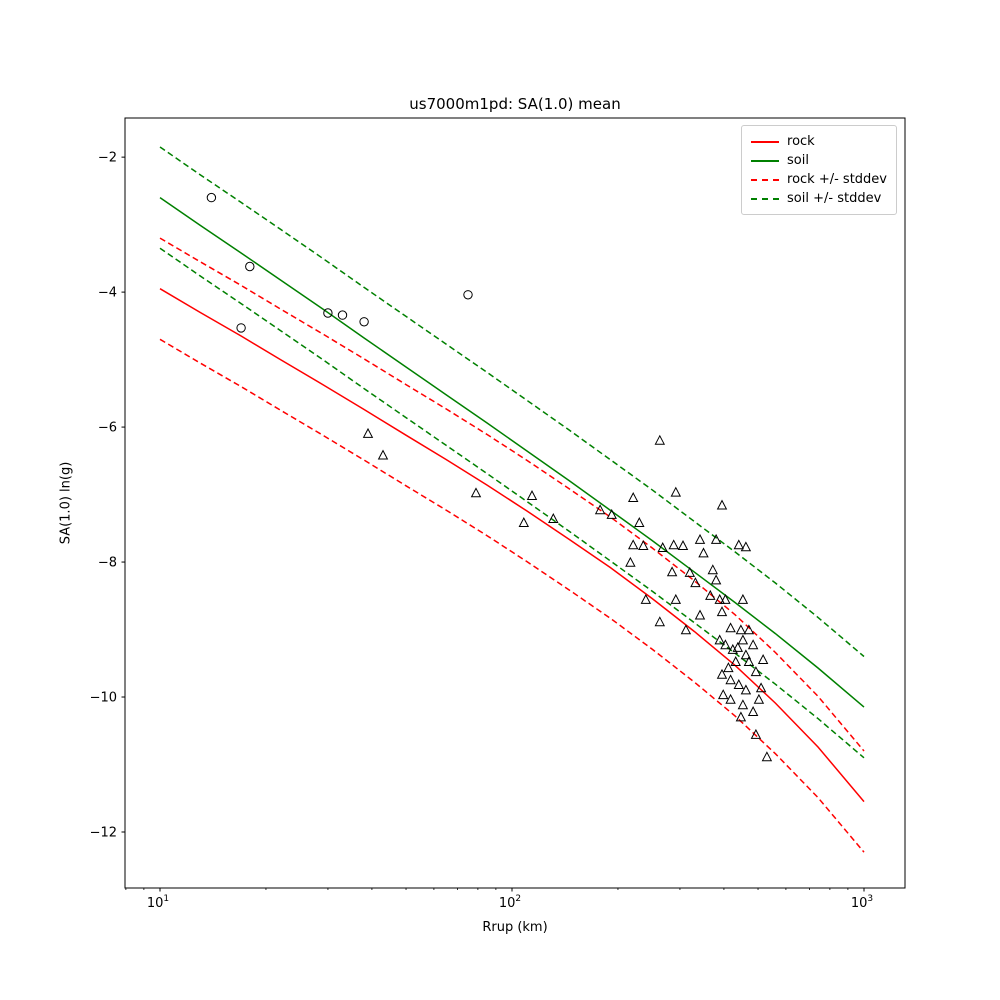 The height and width of the screenshot is (1000, 1000). Describe the element at coordinates (103, 832) in the screenshot. I see `y-tick-label: −12` at that location.